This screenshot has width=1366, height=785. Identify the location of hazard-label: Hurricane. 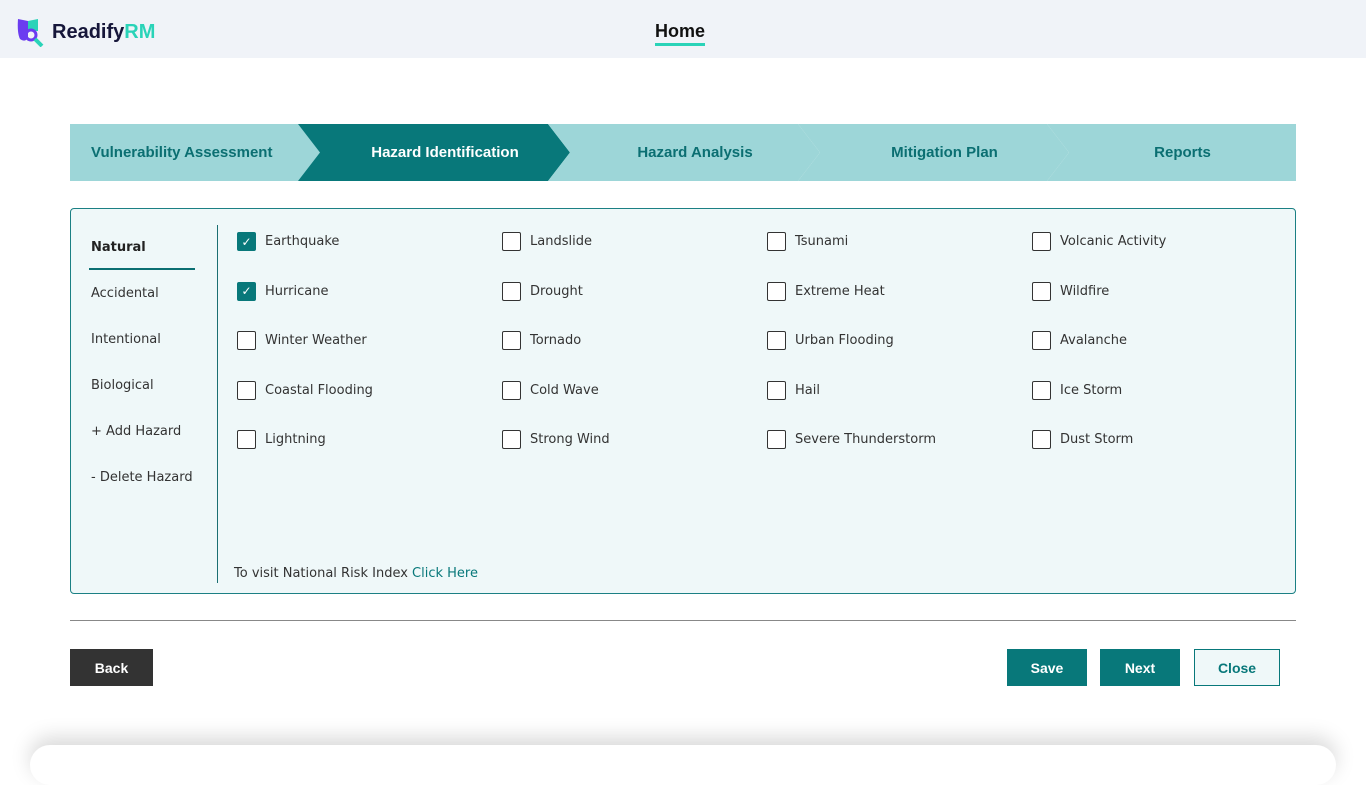
(297, 291).